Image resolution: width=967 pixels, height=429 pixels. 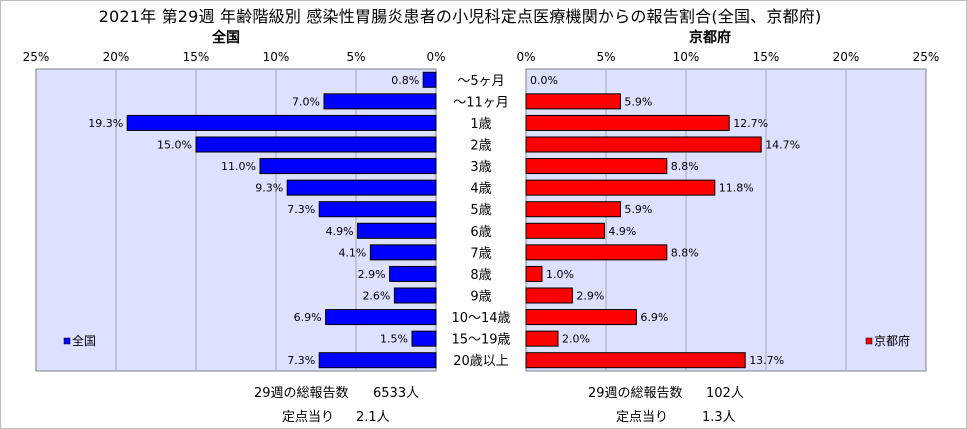 What do you see at coordinates (480, 167) in the screenshot?
I see `category-label: 3歳` at bounding box center [480, 167].